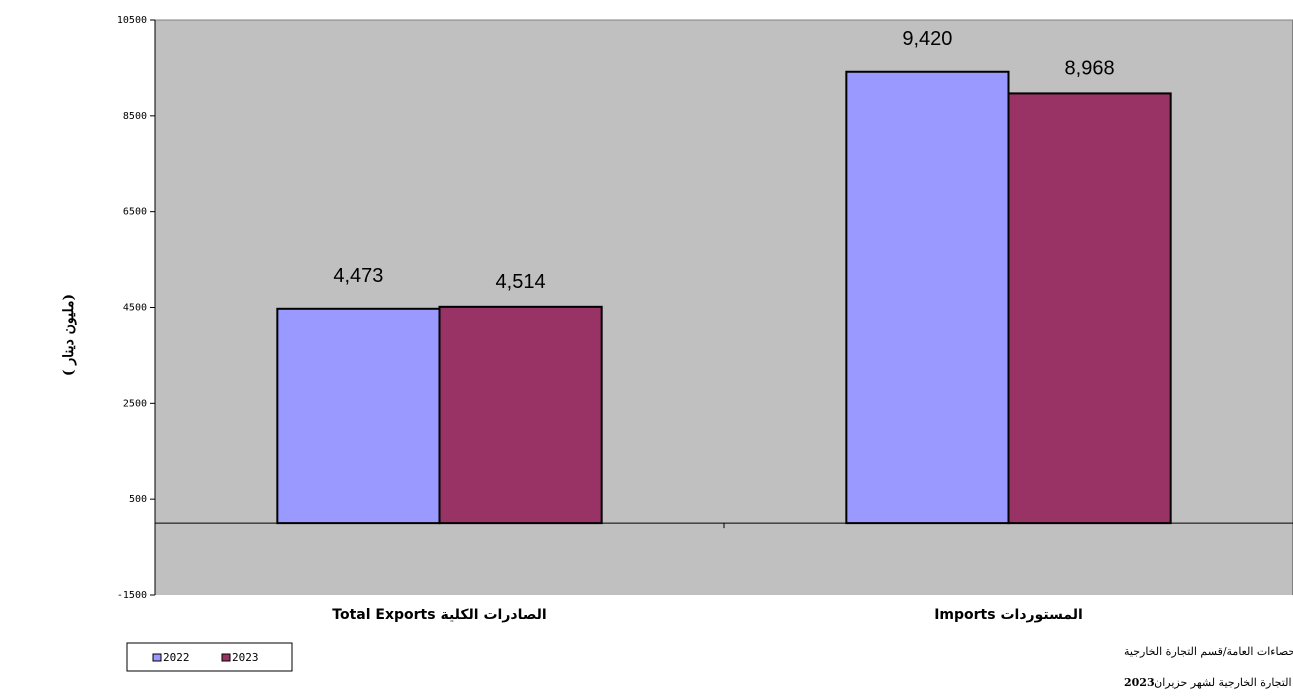 The width and height of the screenshot is (1293, 700). I want to click on y-axis-ticks: 10500 8500 6500 4500 2500 500 -1500, so click(136, 308).